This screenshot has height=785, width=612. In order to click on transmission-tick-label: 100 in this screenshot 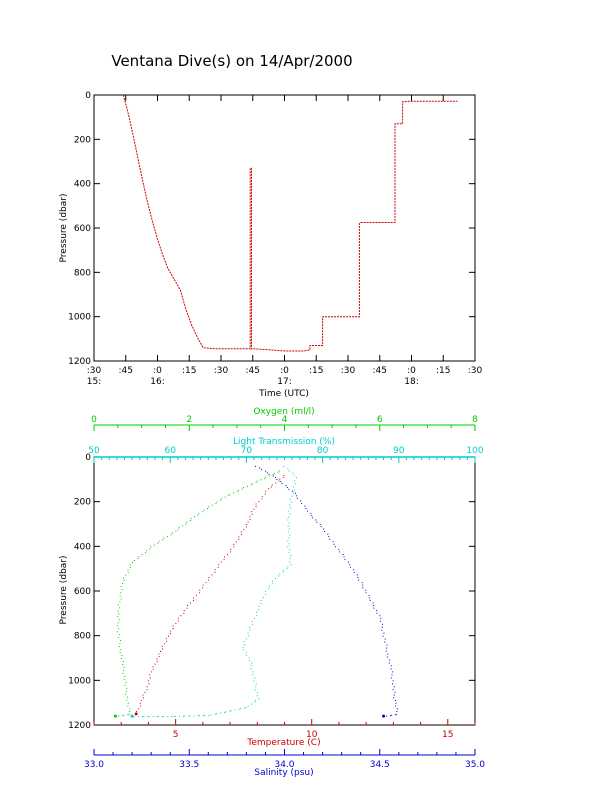, I will do `click(474, 451)`.